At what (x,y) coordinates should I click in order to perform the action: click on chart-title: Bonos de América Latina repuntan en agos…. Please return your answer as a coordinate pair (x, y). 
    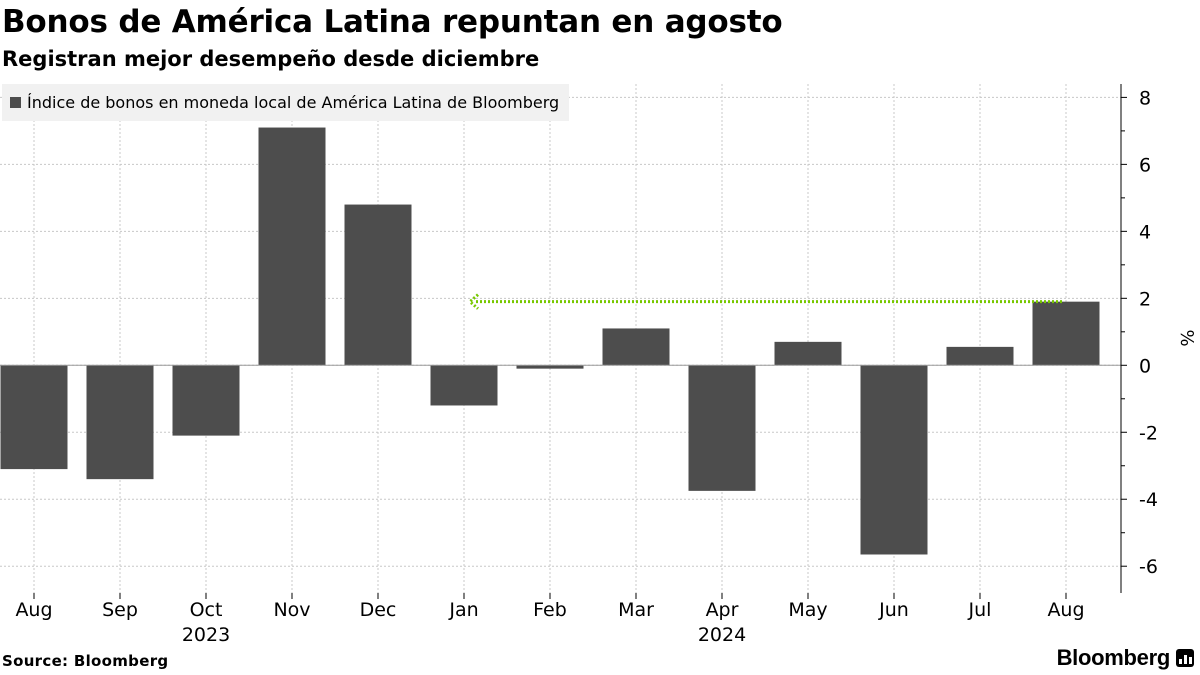
    Looking at the image, I should click on (392, 22).